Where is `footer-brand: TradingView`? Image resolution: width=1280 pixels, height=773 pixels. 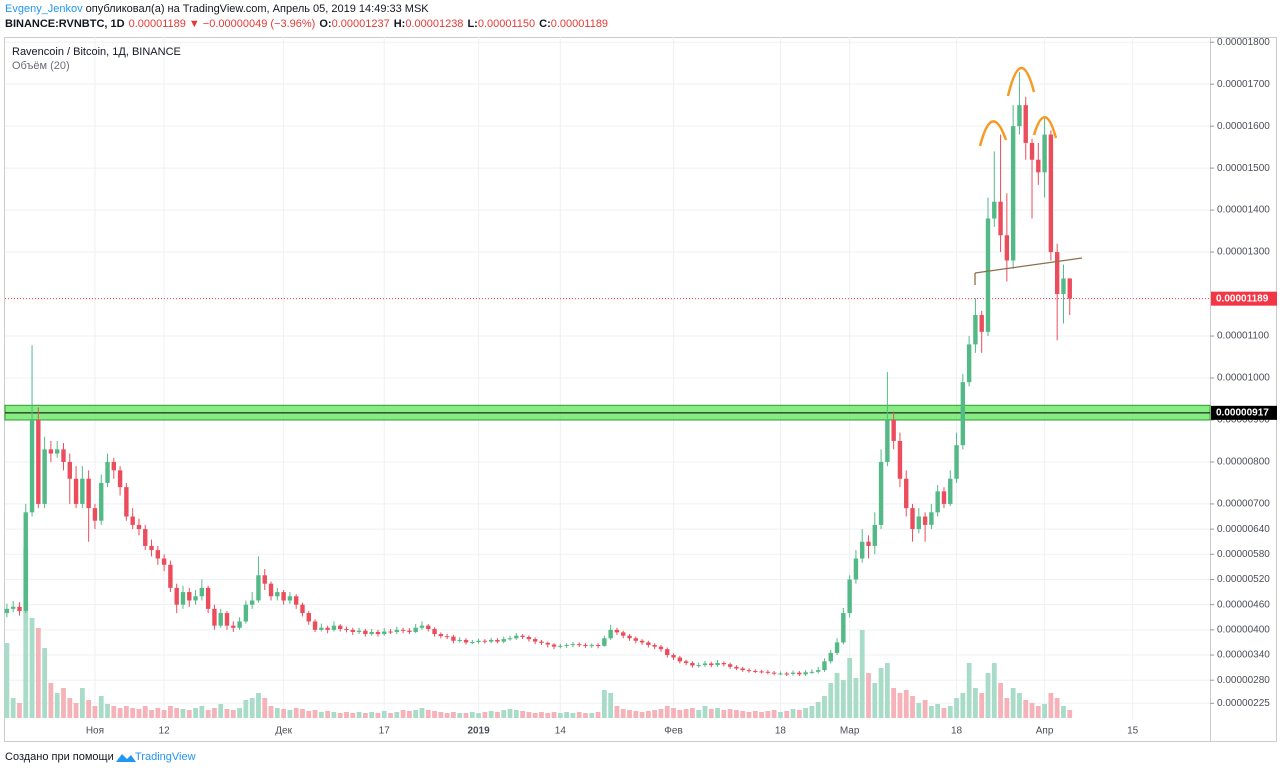 footer-brand: TradingView is located at coordinates (165, 757).